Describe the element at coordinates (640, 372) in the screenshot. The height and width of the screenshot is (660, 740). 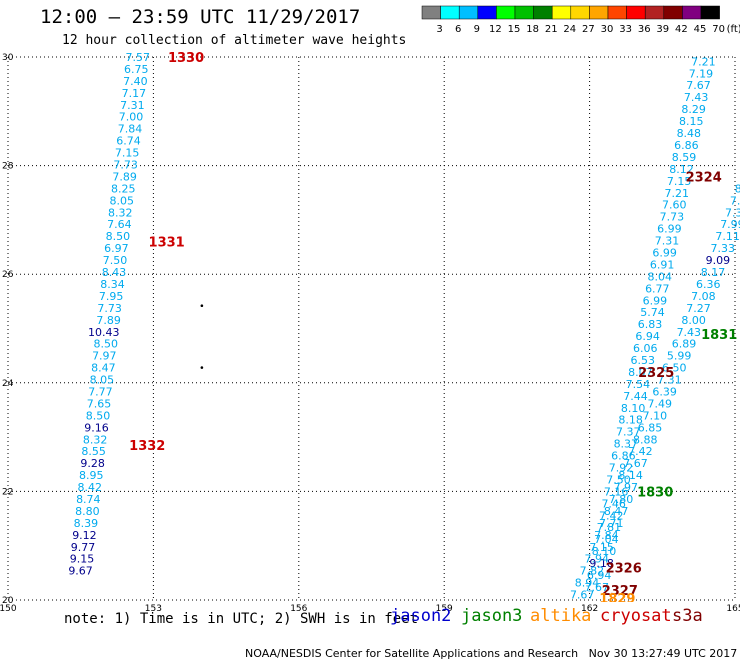
I see `swh-value: 8.07` at that location.